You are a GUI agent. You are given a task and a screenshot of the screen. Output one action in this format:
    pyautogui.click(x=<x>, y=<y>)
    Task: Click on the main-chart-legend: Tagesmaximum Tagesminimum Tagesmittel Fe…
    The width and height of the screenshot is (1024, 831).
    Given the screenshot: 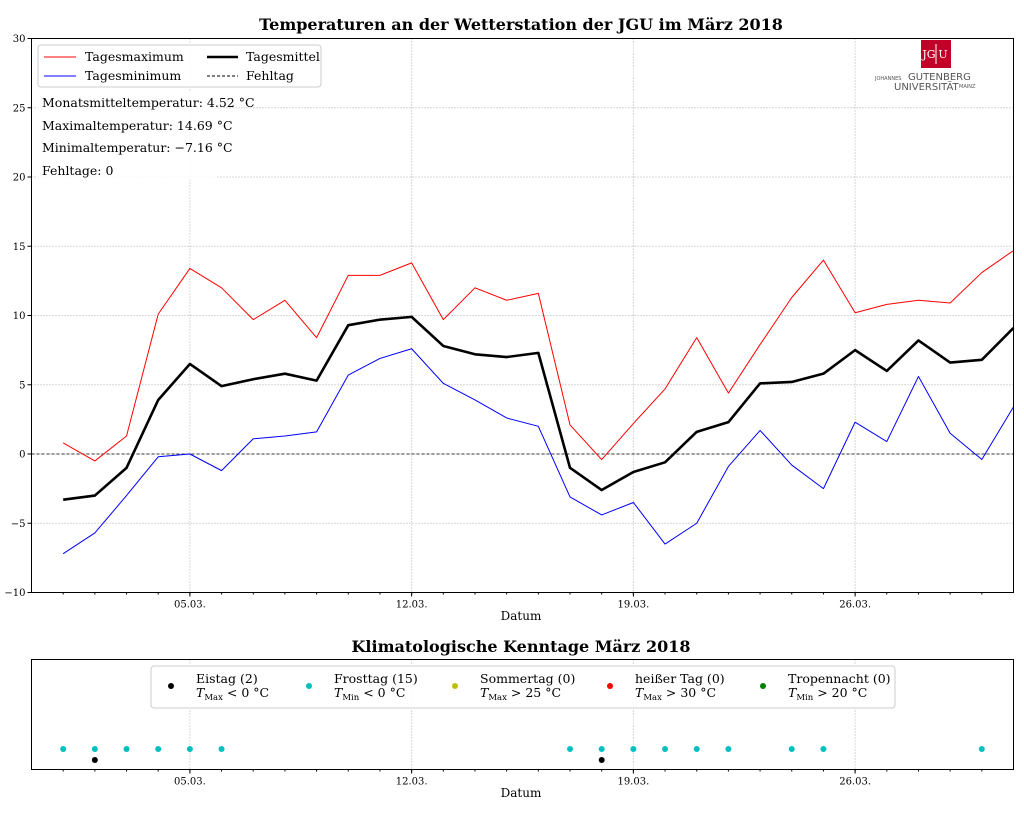 What is the action you would take?
    pyautogui.click(x=179, y=66)
    